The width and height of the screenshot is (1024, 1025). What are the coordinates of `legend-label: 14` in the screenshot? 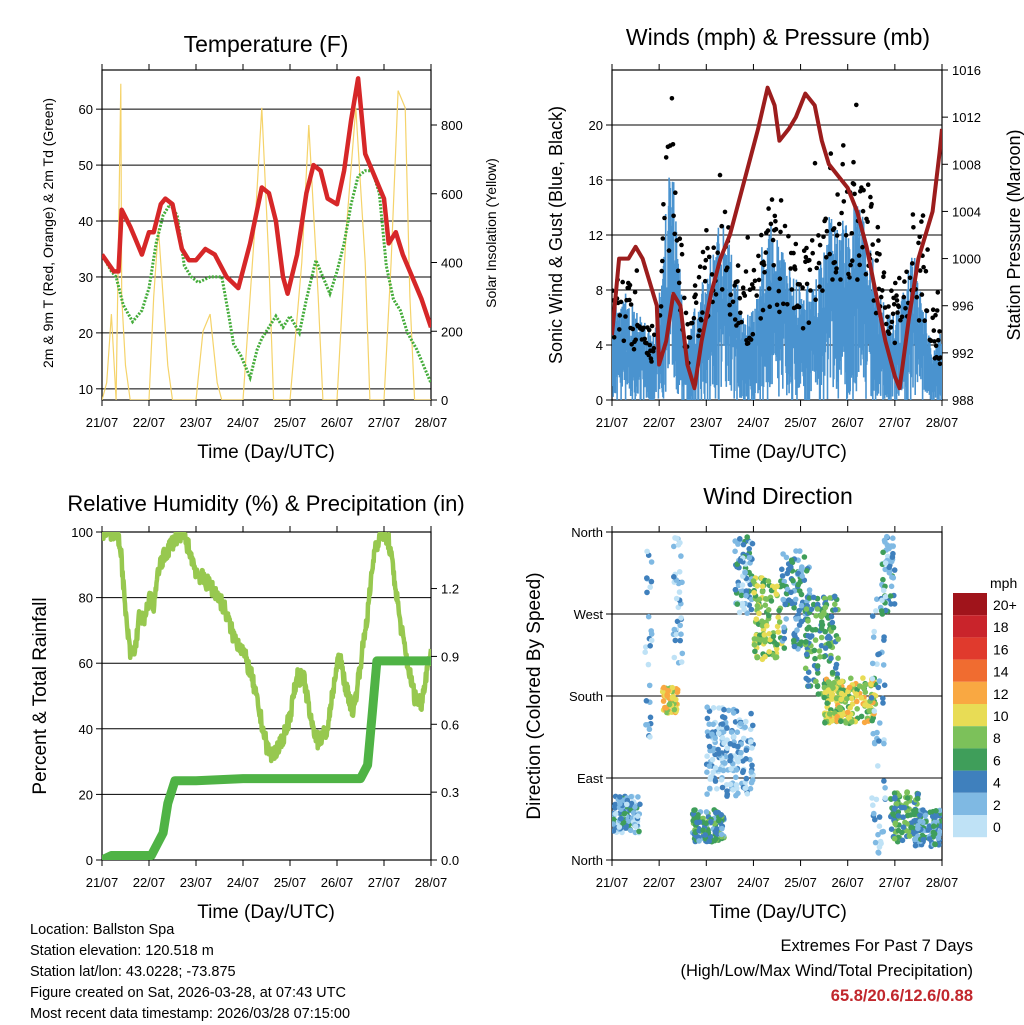 It's located at (1001, 672).